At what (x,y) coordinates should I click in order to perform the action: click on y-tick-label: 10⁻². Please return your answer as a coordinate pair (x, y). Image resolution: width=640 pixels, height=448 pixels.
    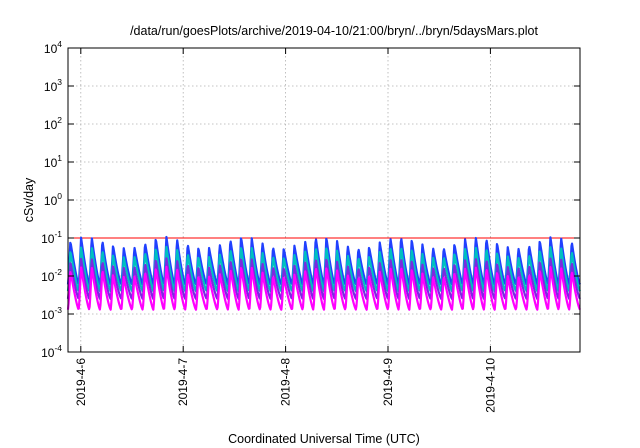
    Looking at the image, I should click on (51, 275).